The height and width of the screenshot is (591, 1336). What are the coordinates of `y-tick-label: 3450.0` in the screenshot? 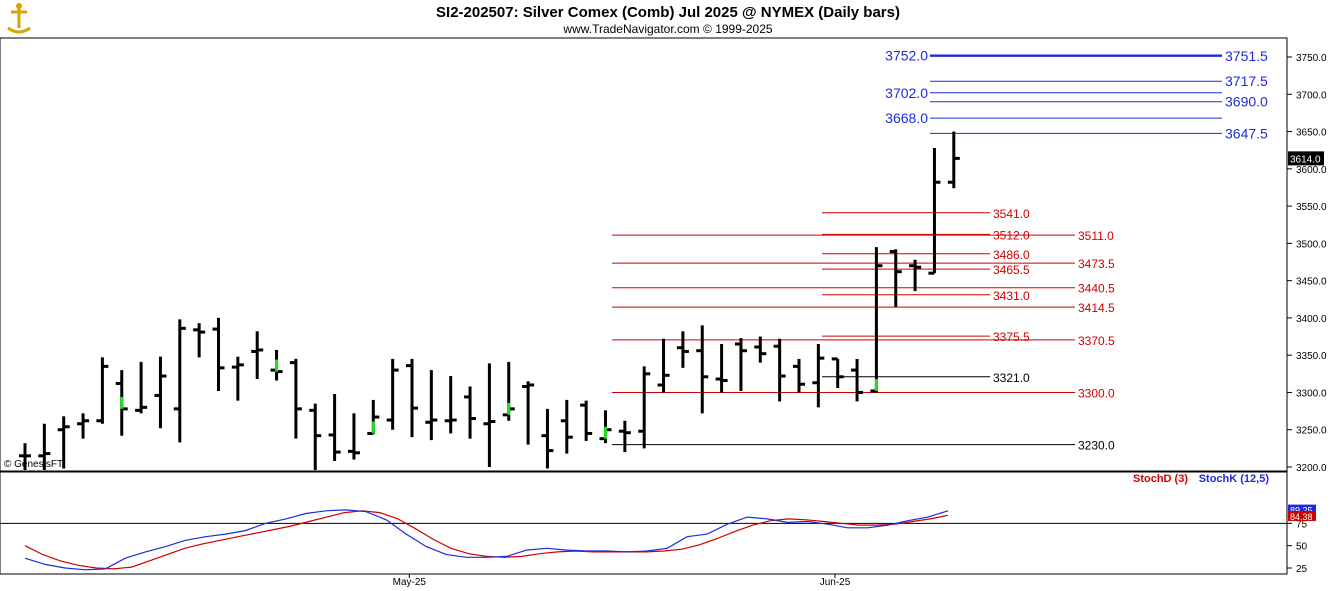 It's located at (1311, 282).